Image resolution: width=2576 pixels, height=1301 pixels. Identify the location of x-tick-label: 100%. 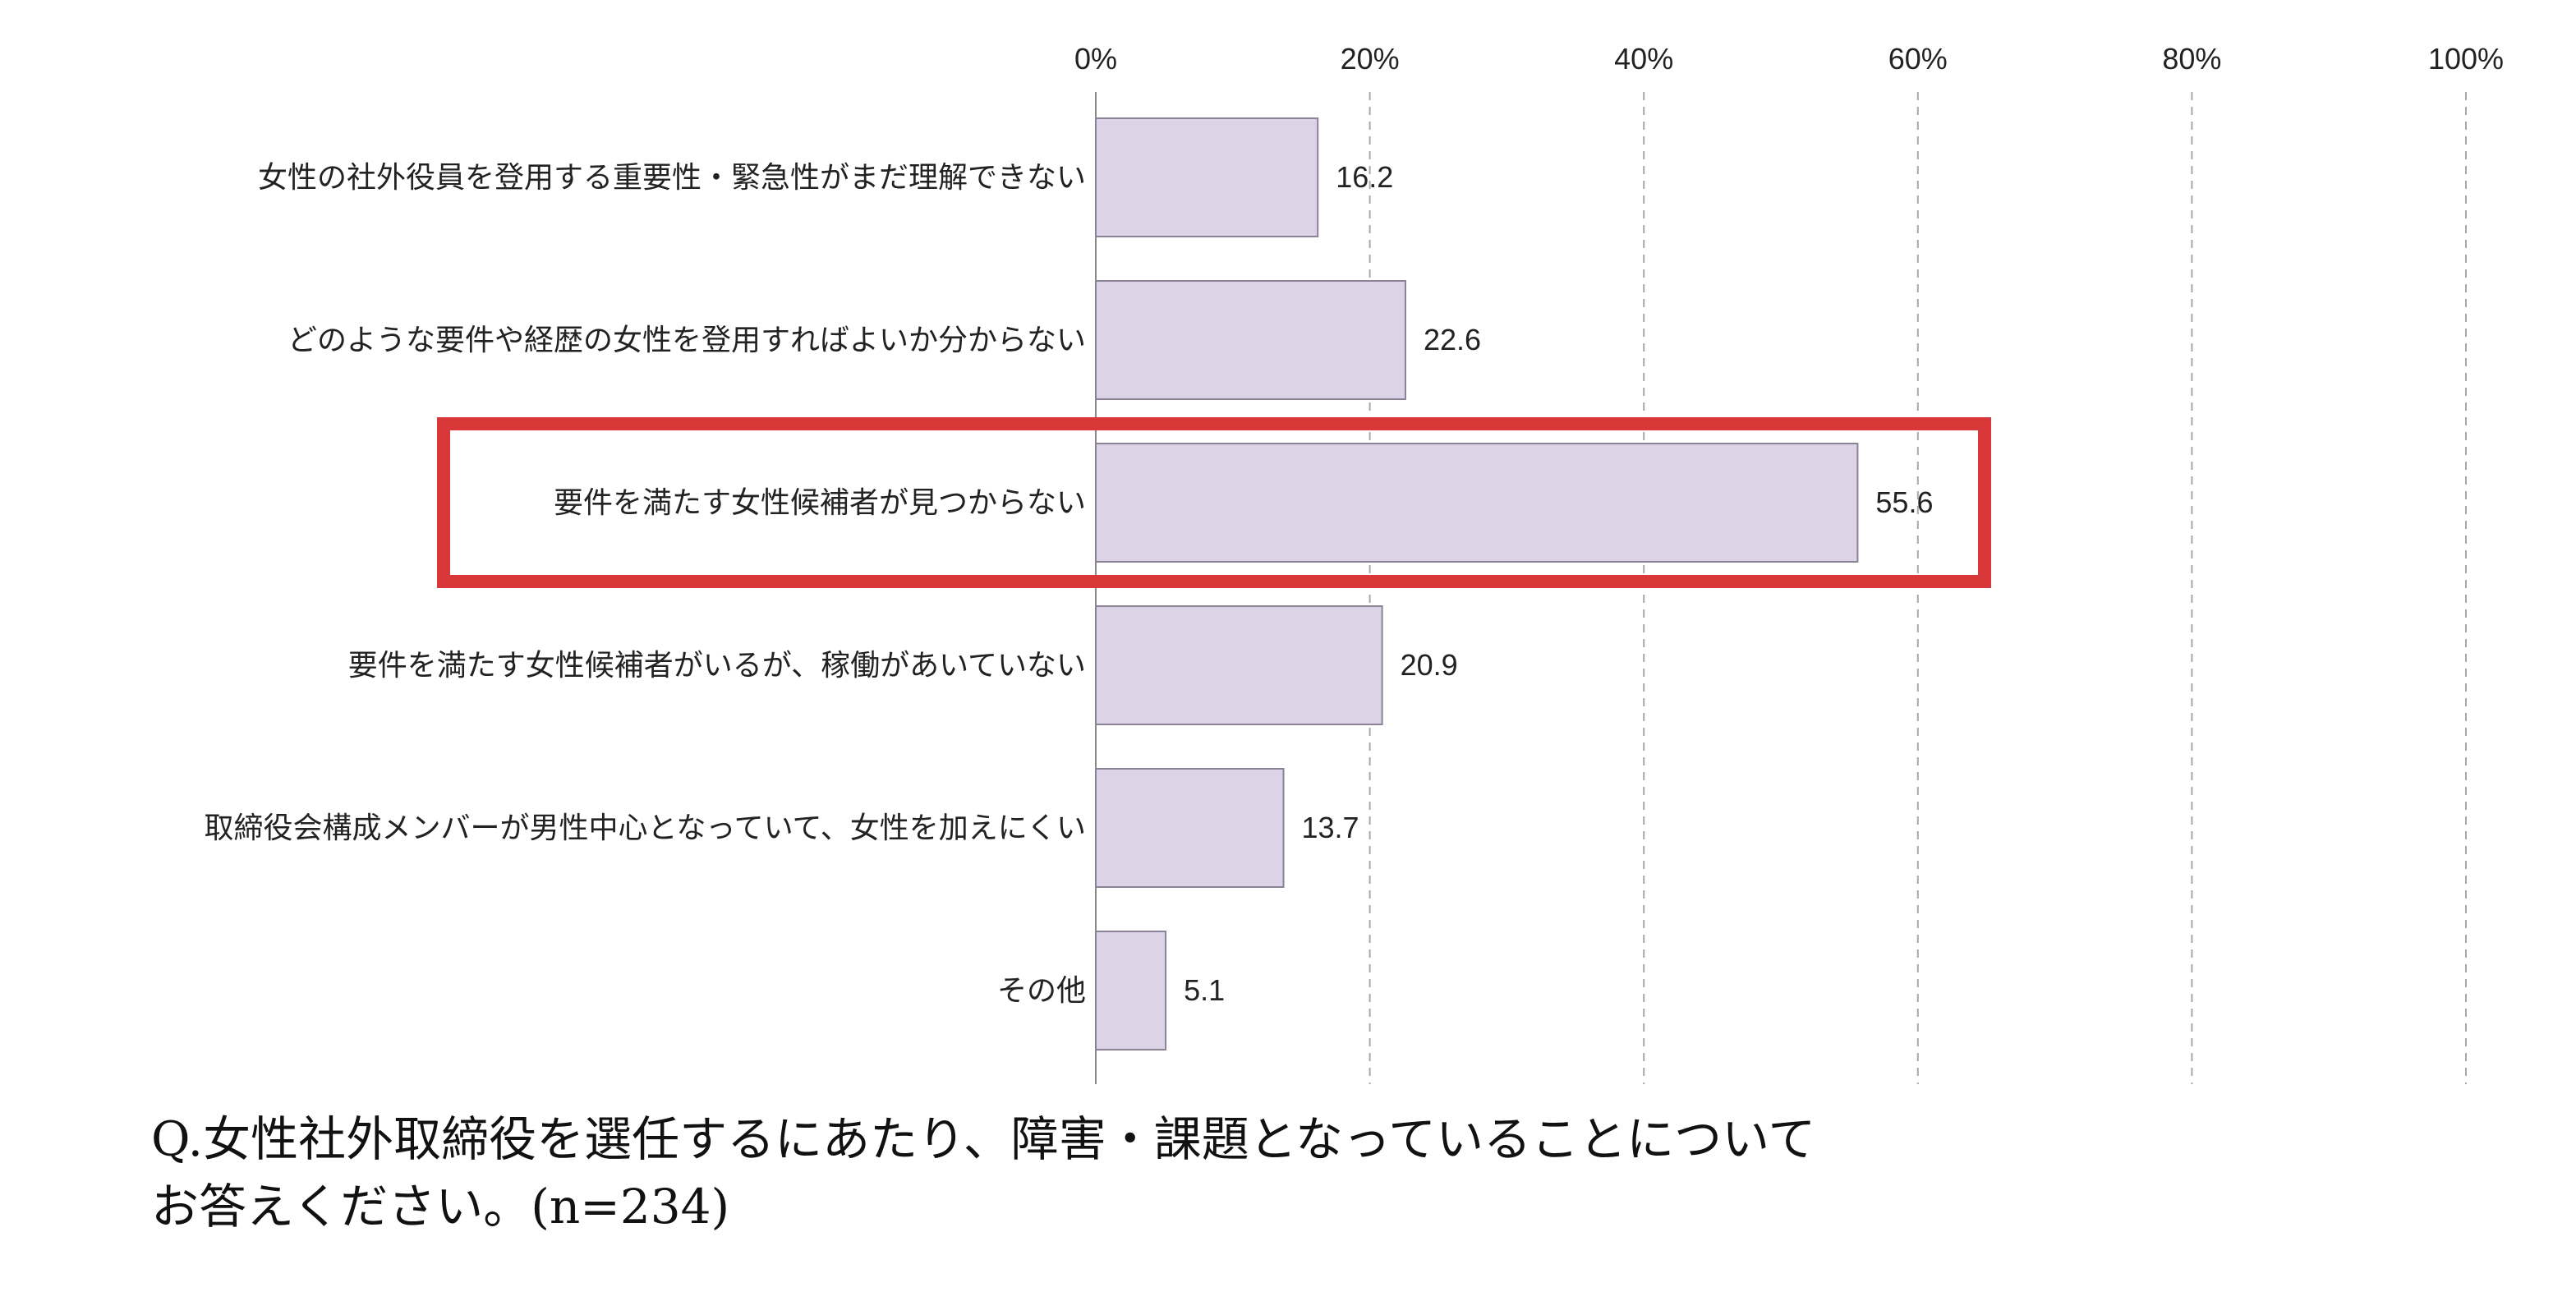
(2466, 59).